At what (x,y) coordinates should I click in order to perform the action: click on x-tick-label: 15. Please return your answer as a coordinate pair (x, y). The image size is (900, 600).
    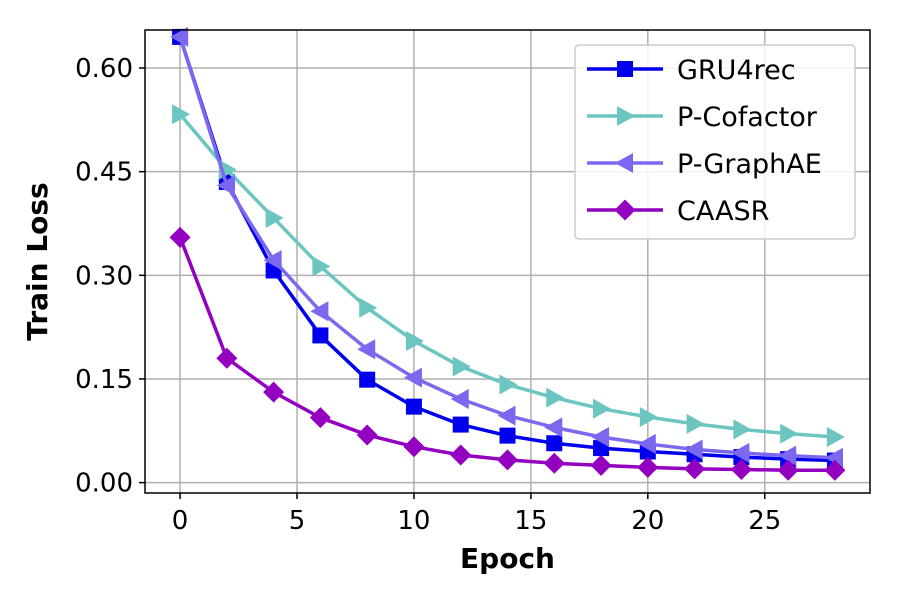
    Looking at the image, I should click on (530, 521).